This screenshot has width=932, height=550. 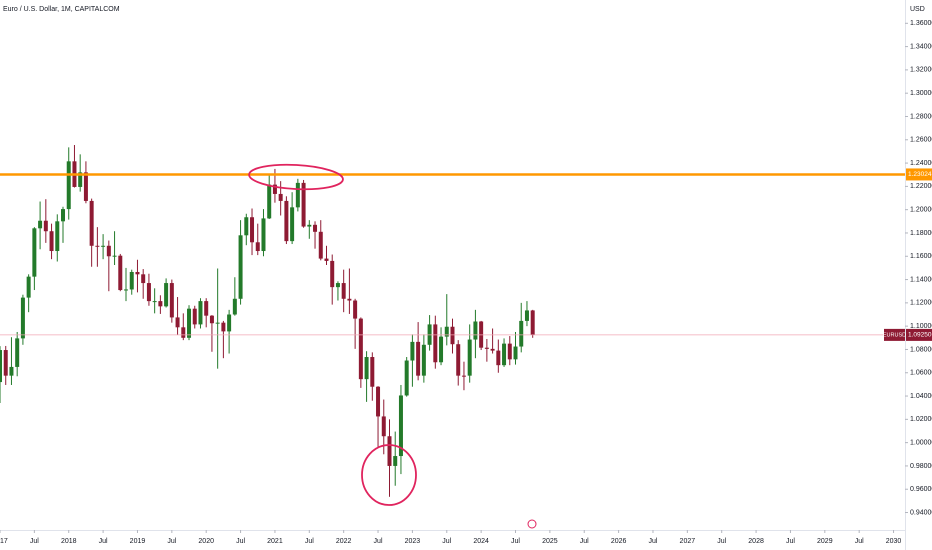 What do you see at coordinates (921, 349) in the screenshot?
I see `y-tick-label: 1.08000` at bounding box center [921, 349].